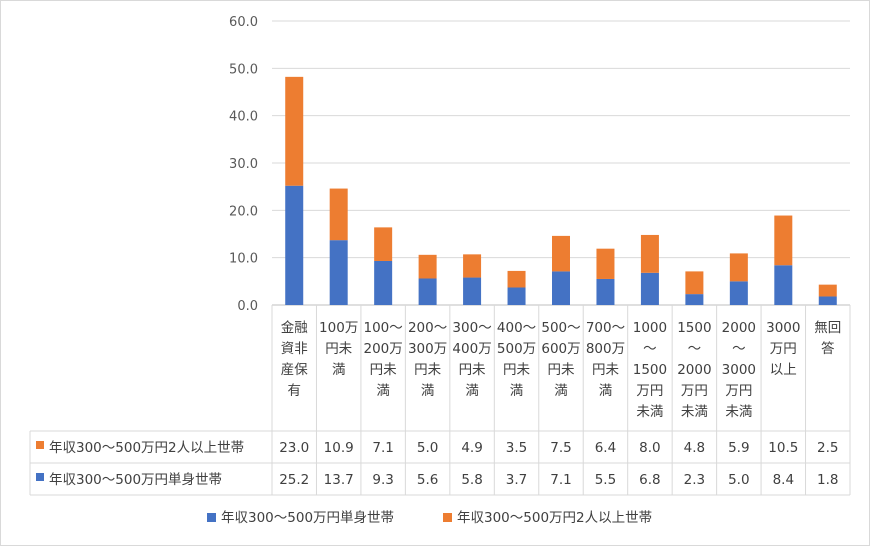 Image resolution: width=870 pixels, height=546 pixels. What do you see at coordinates (694, 480) in the screenshot?
I see `data-label: 2.3` at bounding box center [694, 480].